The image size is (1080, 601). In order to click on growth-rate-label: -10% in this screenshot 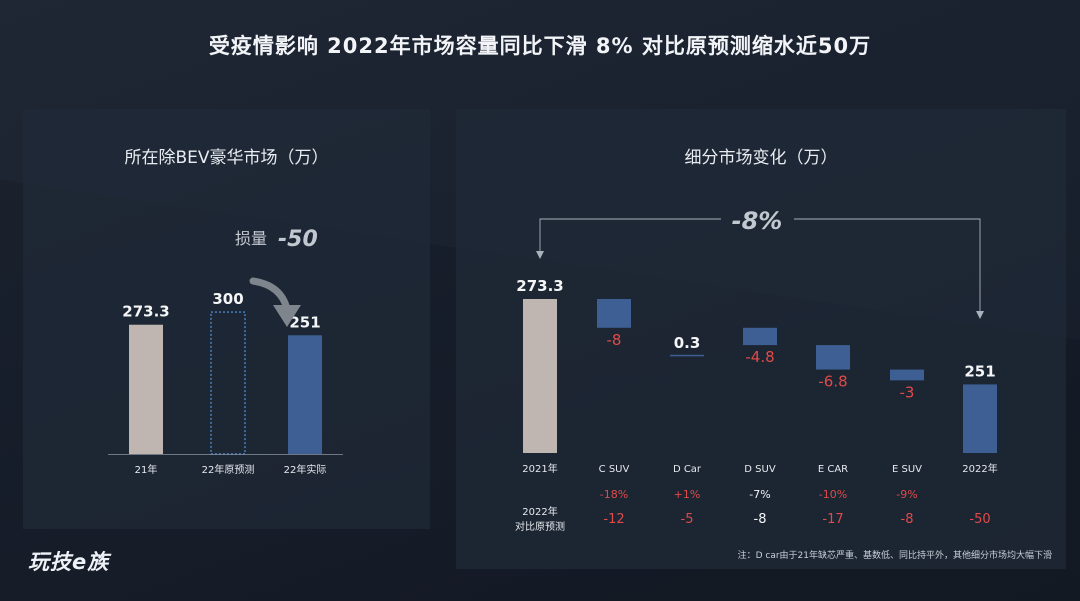, I will do `click(833, 494)`.